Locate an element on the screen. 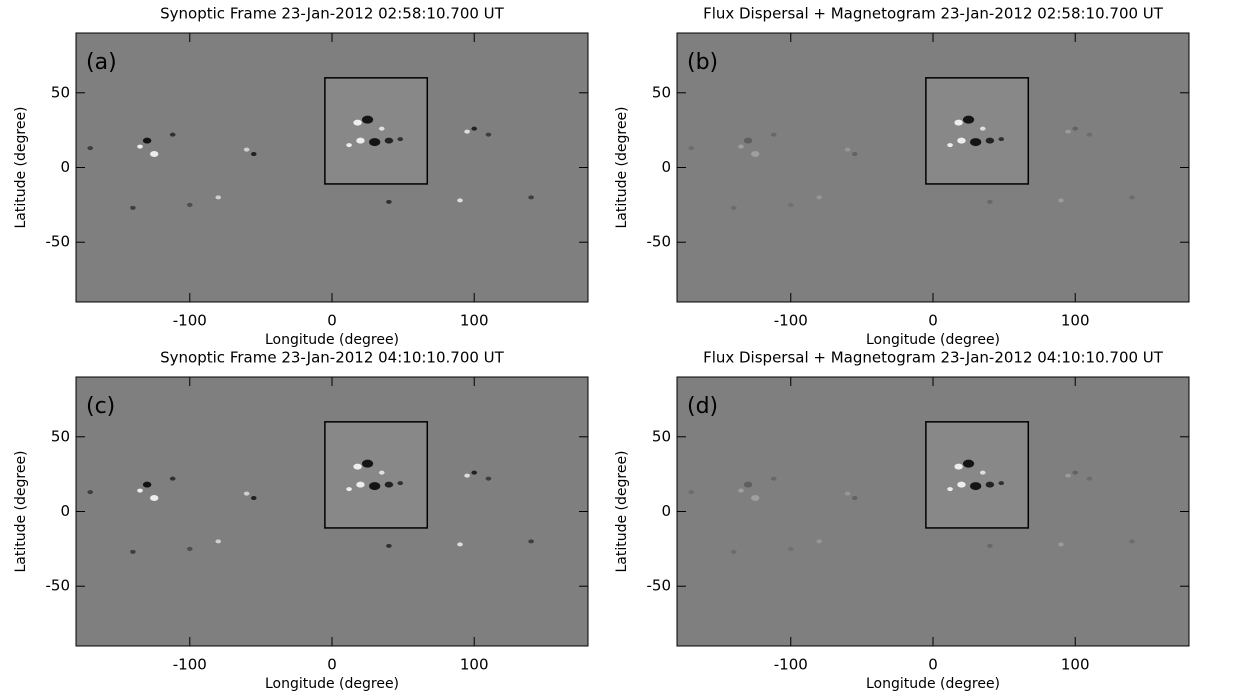  panel-label: (b) is located at coordinates (702, 62).